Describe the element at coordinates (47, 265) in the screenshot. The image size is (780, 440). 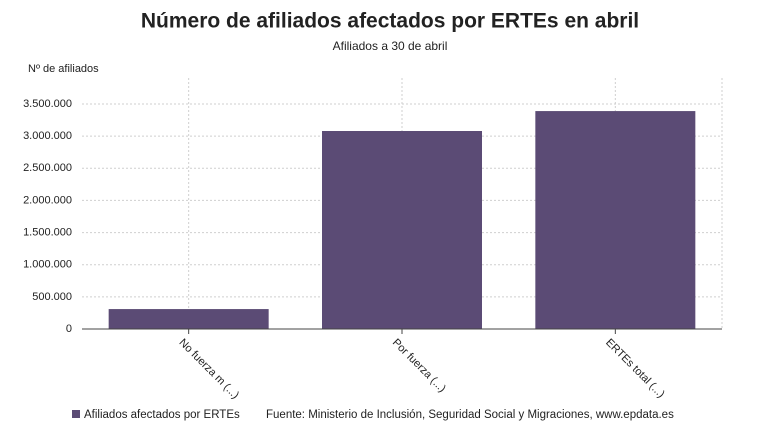
I see `y-tick-label: 1.000.000` at that location.